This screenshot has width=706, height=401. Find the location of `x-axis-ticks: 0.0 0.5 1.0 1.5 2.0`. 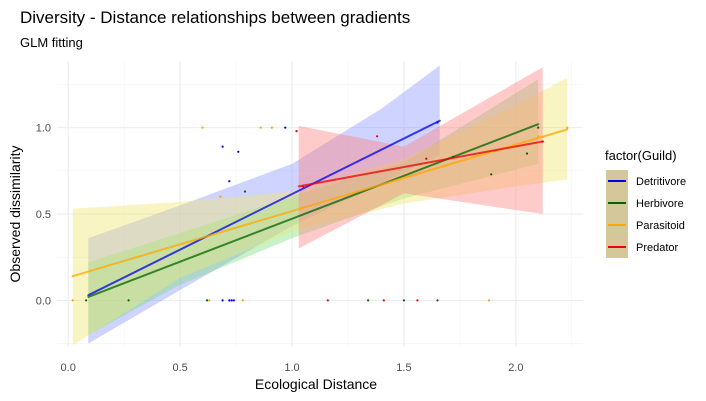

x-axis-ticks: 0.0 0.5 1.0 1.5 2.0 is located at coordinates (292, 368).